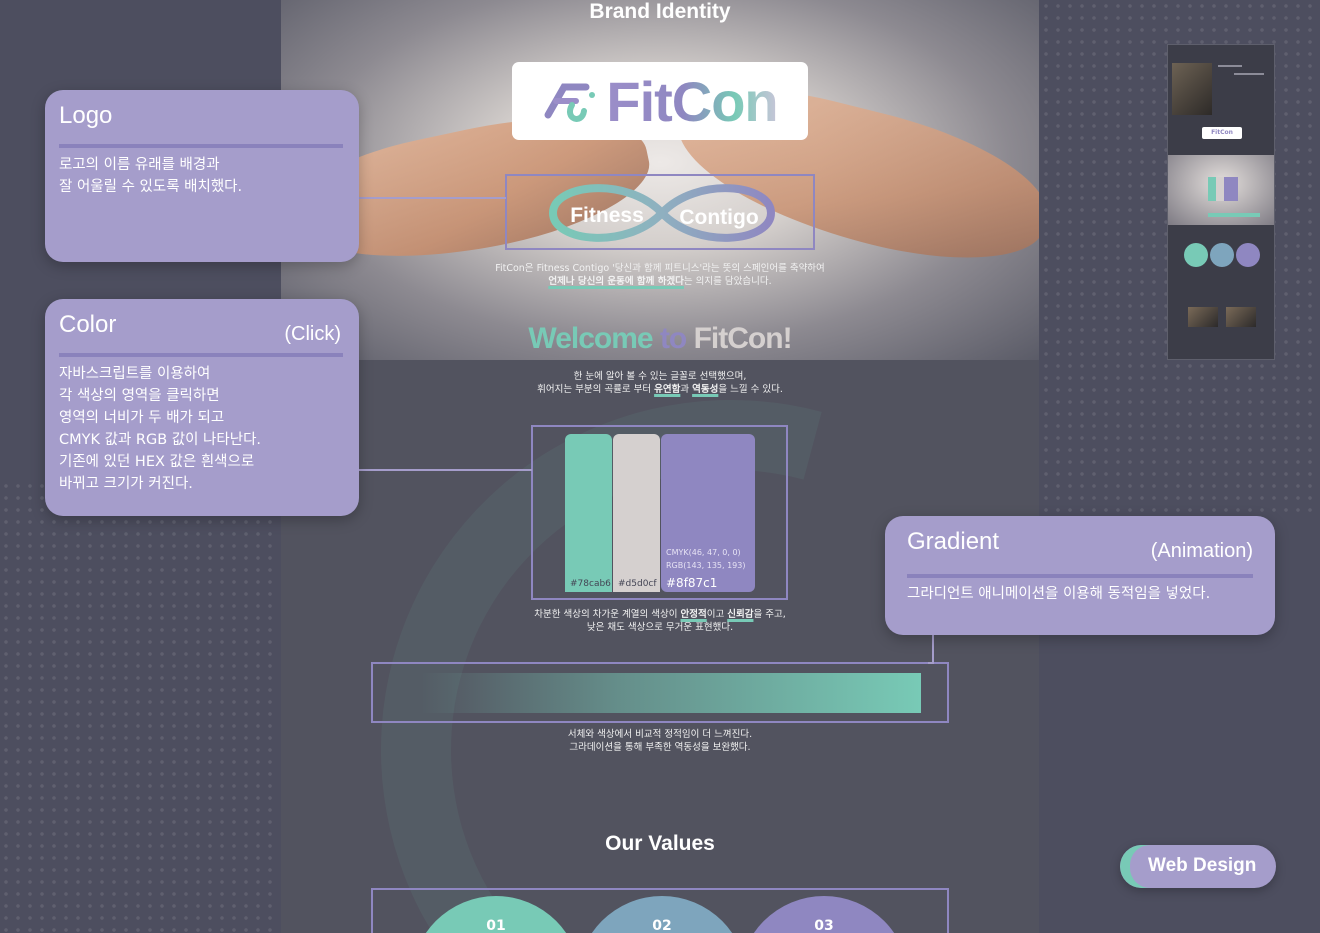  Describe the element at coordinates (135, 374) in the screenshot. I see `card-body-line: 자바스크립트를 이용하여` at that location.